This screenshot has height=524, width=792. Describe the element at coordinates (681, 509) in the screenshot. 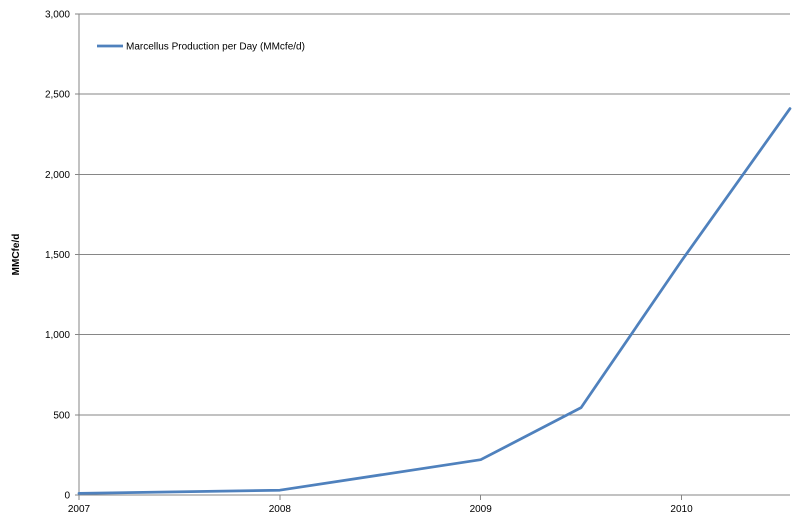

I see `x-tick-label: 2010` at that location.